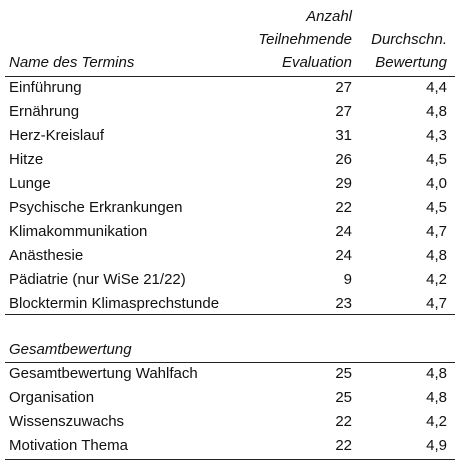 The height and width of the screenshot is (463, 458). What do you see at coordinates (343, 135) in the screenshot?
I see `row-count: 31` at bounding box center [343, 135].